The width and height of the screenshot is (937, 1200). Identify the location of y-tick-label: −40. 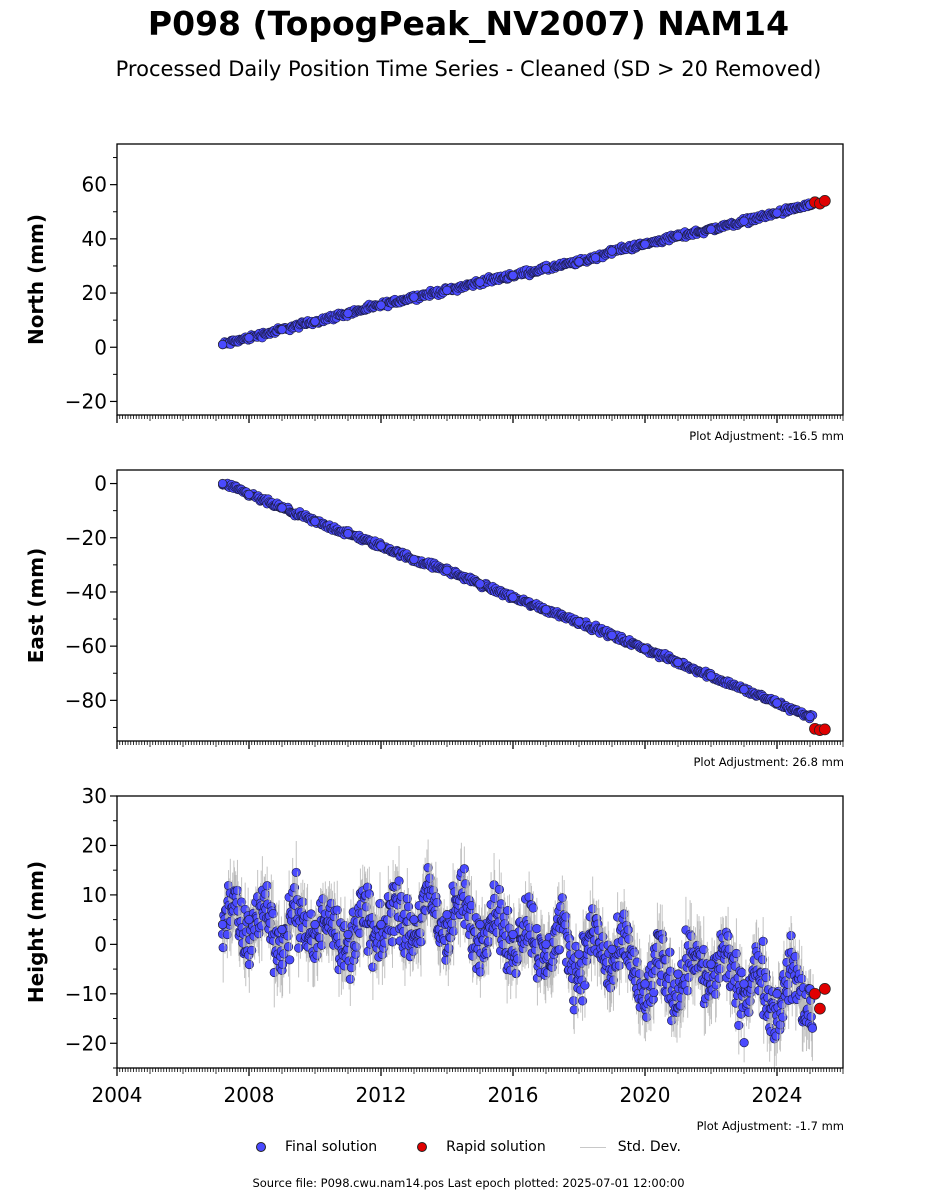
(86, 592).